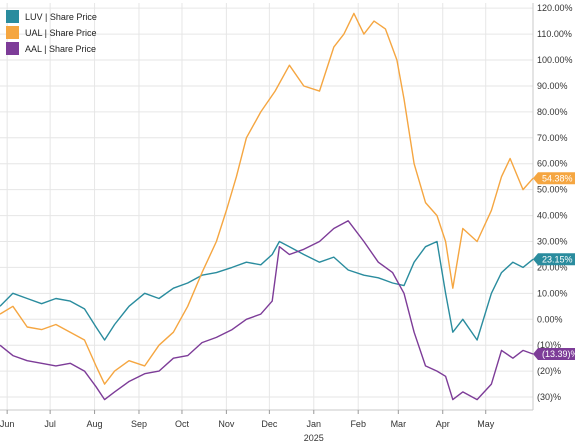  Describe the element at coordinates (226, 424) in the screenshot. I see `x-tick-label: Nov` at that location.